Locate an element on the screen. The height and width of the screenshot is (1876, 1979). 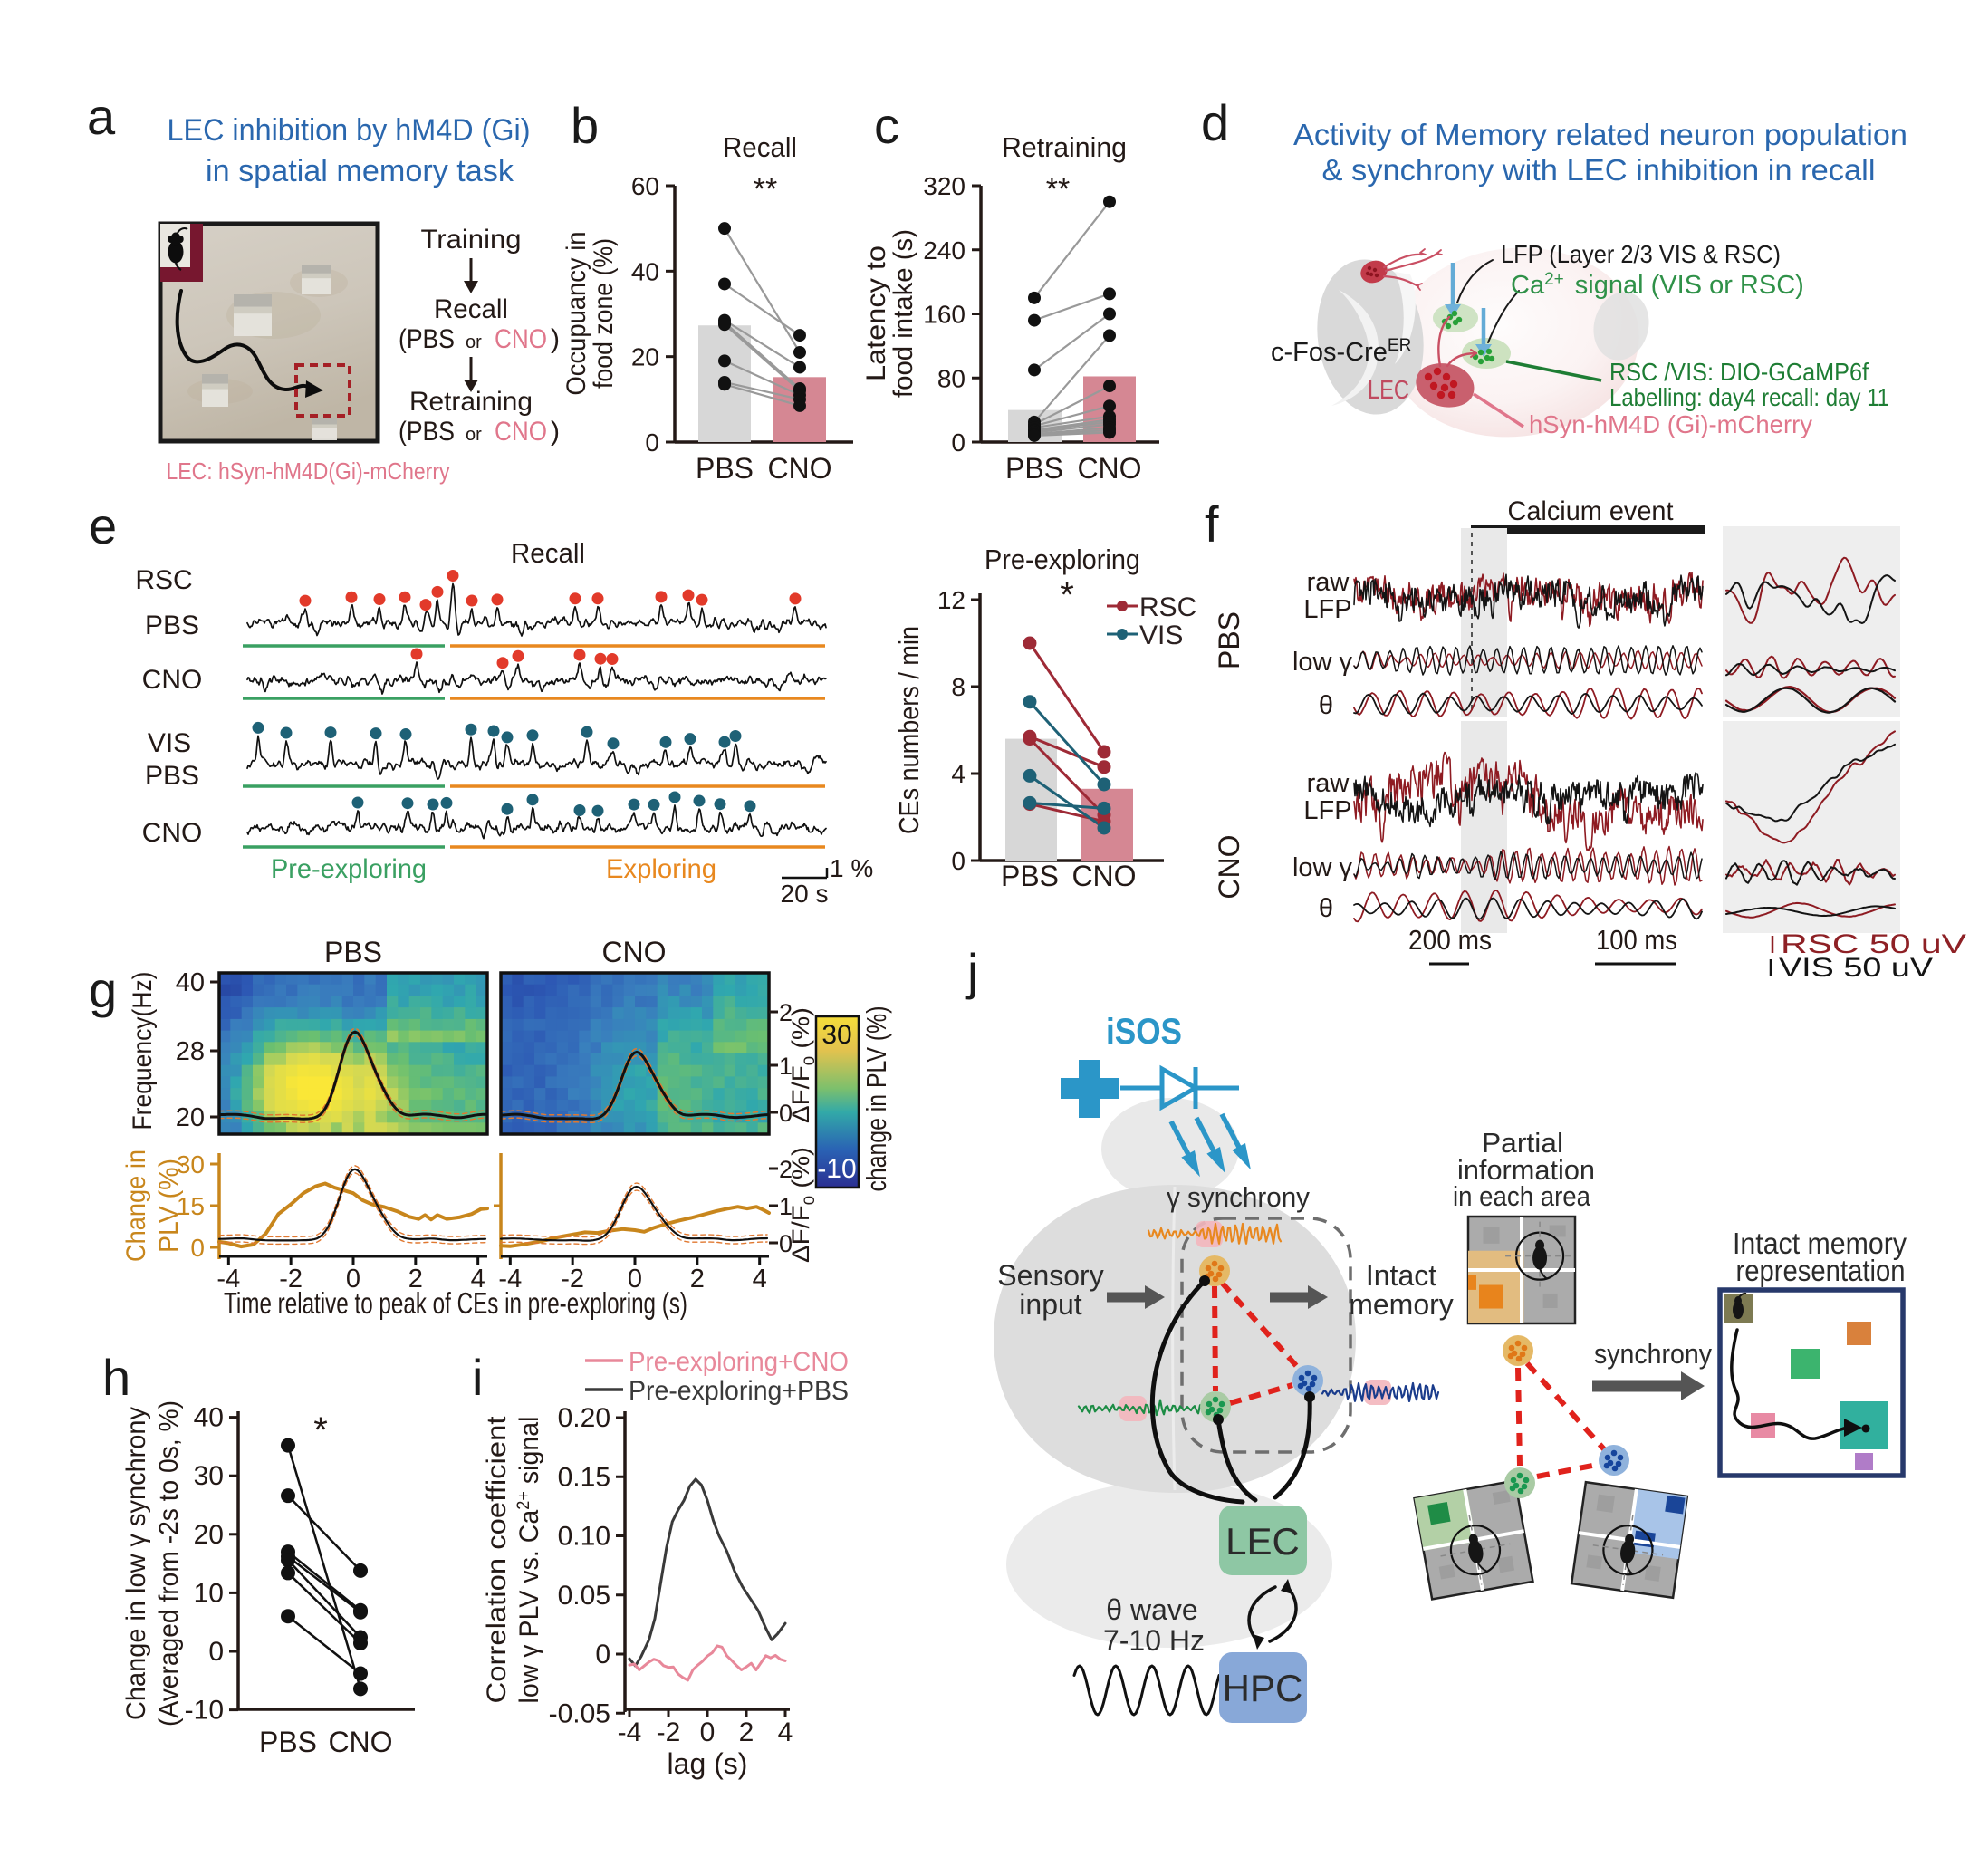
svg-text: LEC inhibition by hM4D (Gi) is located at coordinates (349, 131).